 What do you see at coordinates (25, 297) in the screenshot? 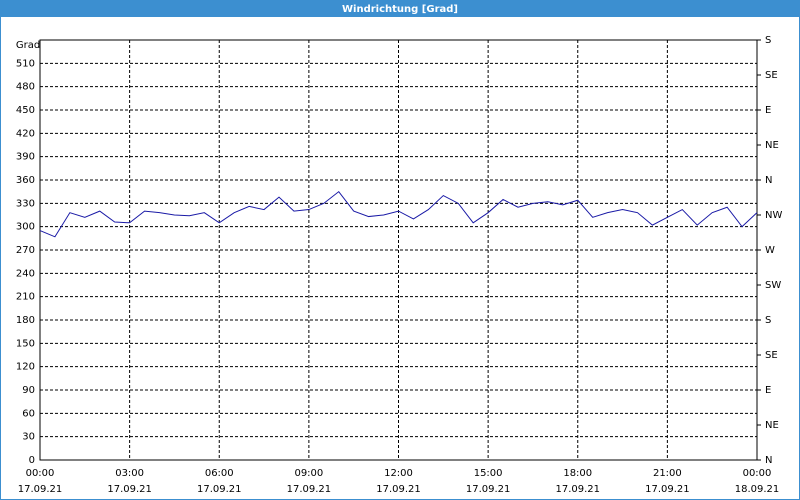
I see `y-tick-label: 210` at bounding box center [25, 297].